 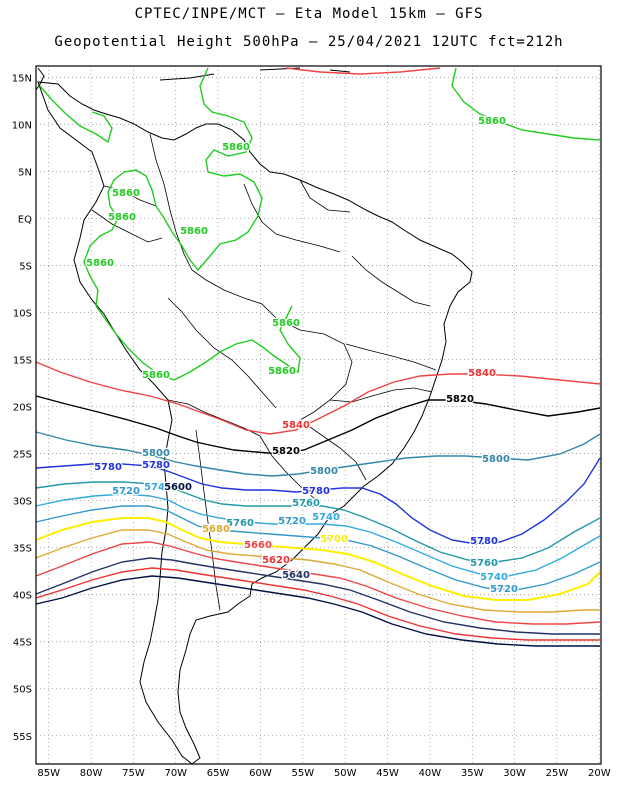 I want to click on lat-tick-label: 30S, so click(x=22, y=502).